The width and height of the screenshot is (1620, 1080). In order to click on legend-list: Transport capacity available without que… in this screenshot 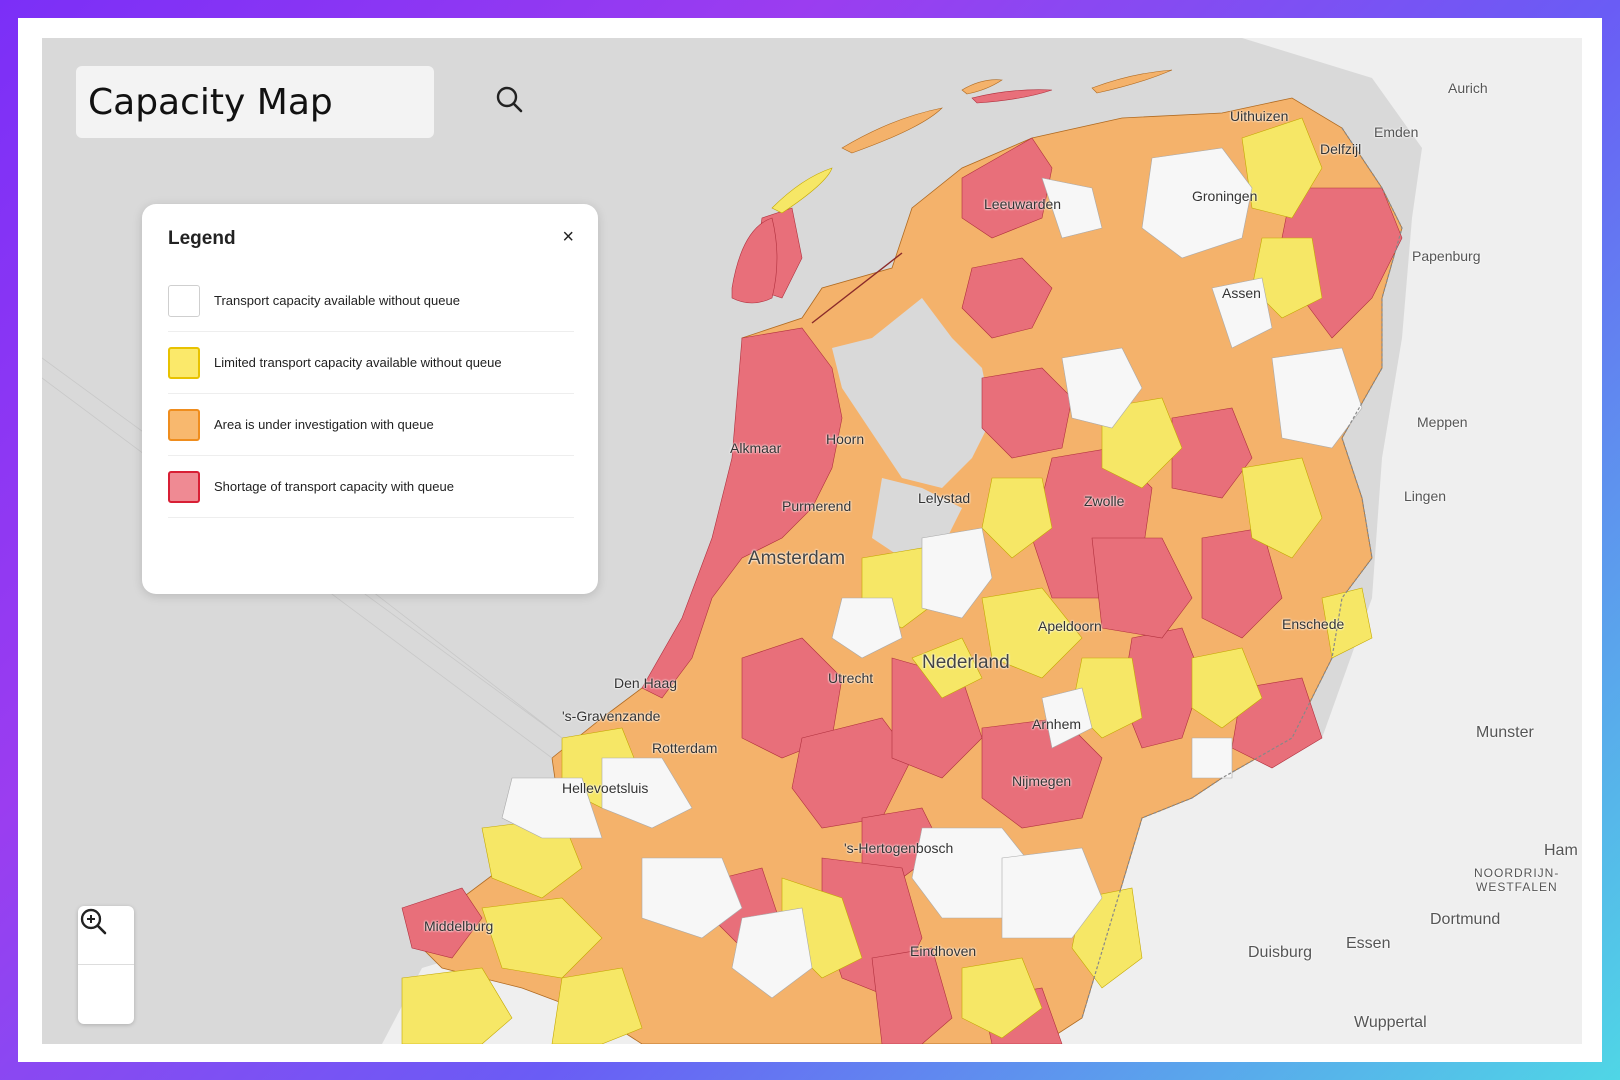, I will do `click(371, 394)`.